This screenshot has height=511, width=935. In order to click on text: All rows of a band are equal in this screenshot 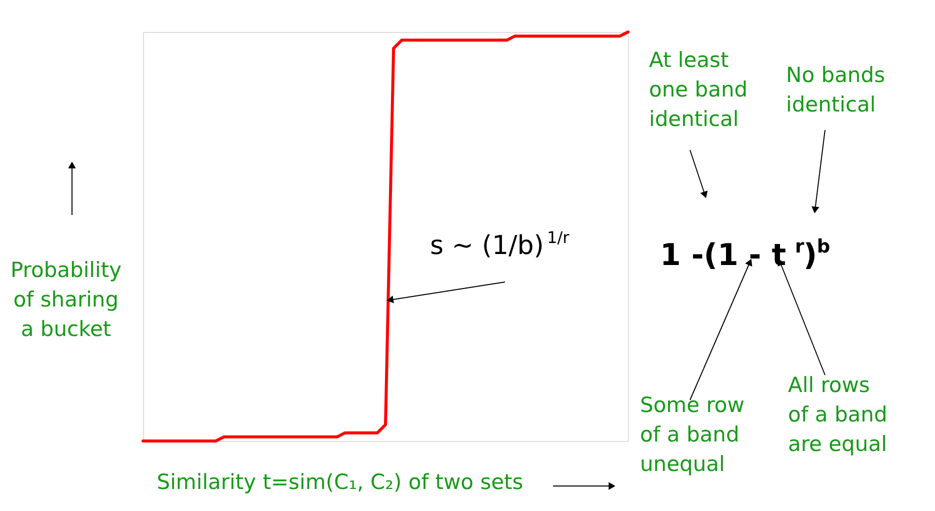, I will do `click(838, 414)`.